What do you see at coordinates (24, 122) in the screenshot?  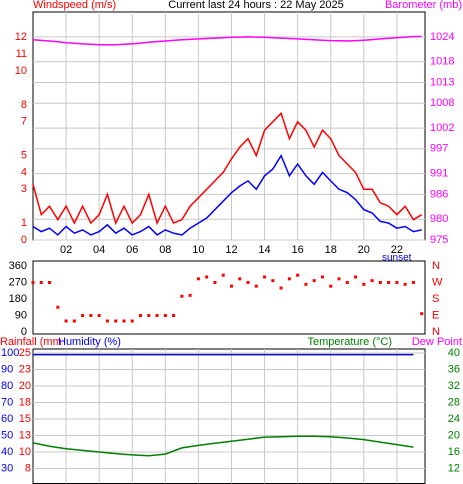 I see `y-tick-label: 7` at bounding box center [24, 122].